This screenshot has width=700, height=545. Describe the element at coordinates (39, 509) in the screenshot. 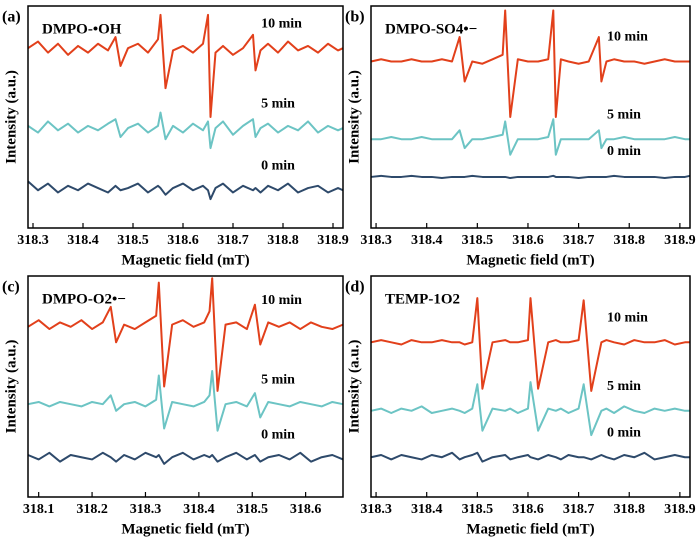

I see `x-tick-label: 318.1` at that location.